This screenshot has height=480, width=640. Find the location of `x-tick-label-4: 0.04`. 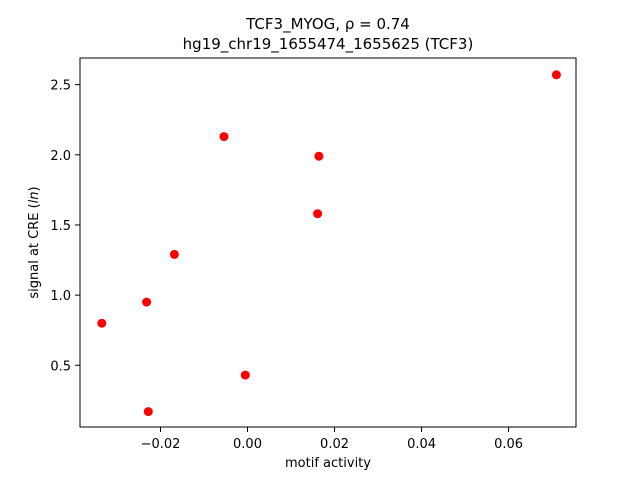

x-tick-label-4: 0.04 is located at coordinates (421, 444).